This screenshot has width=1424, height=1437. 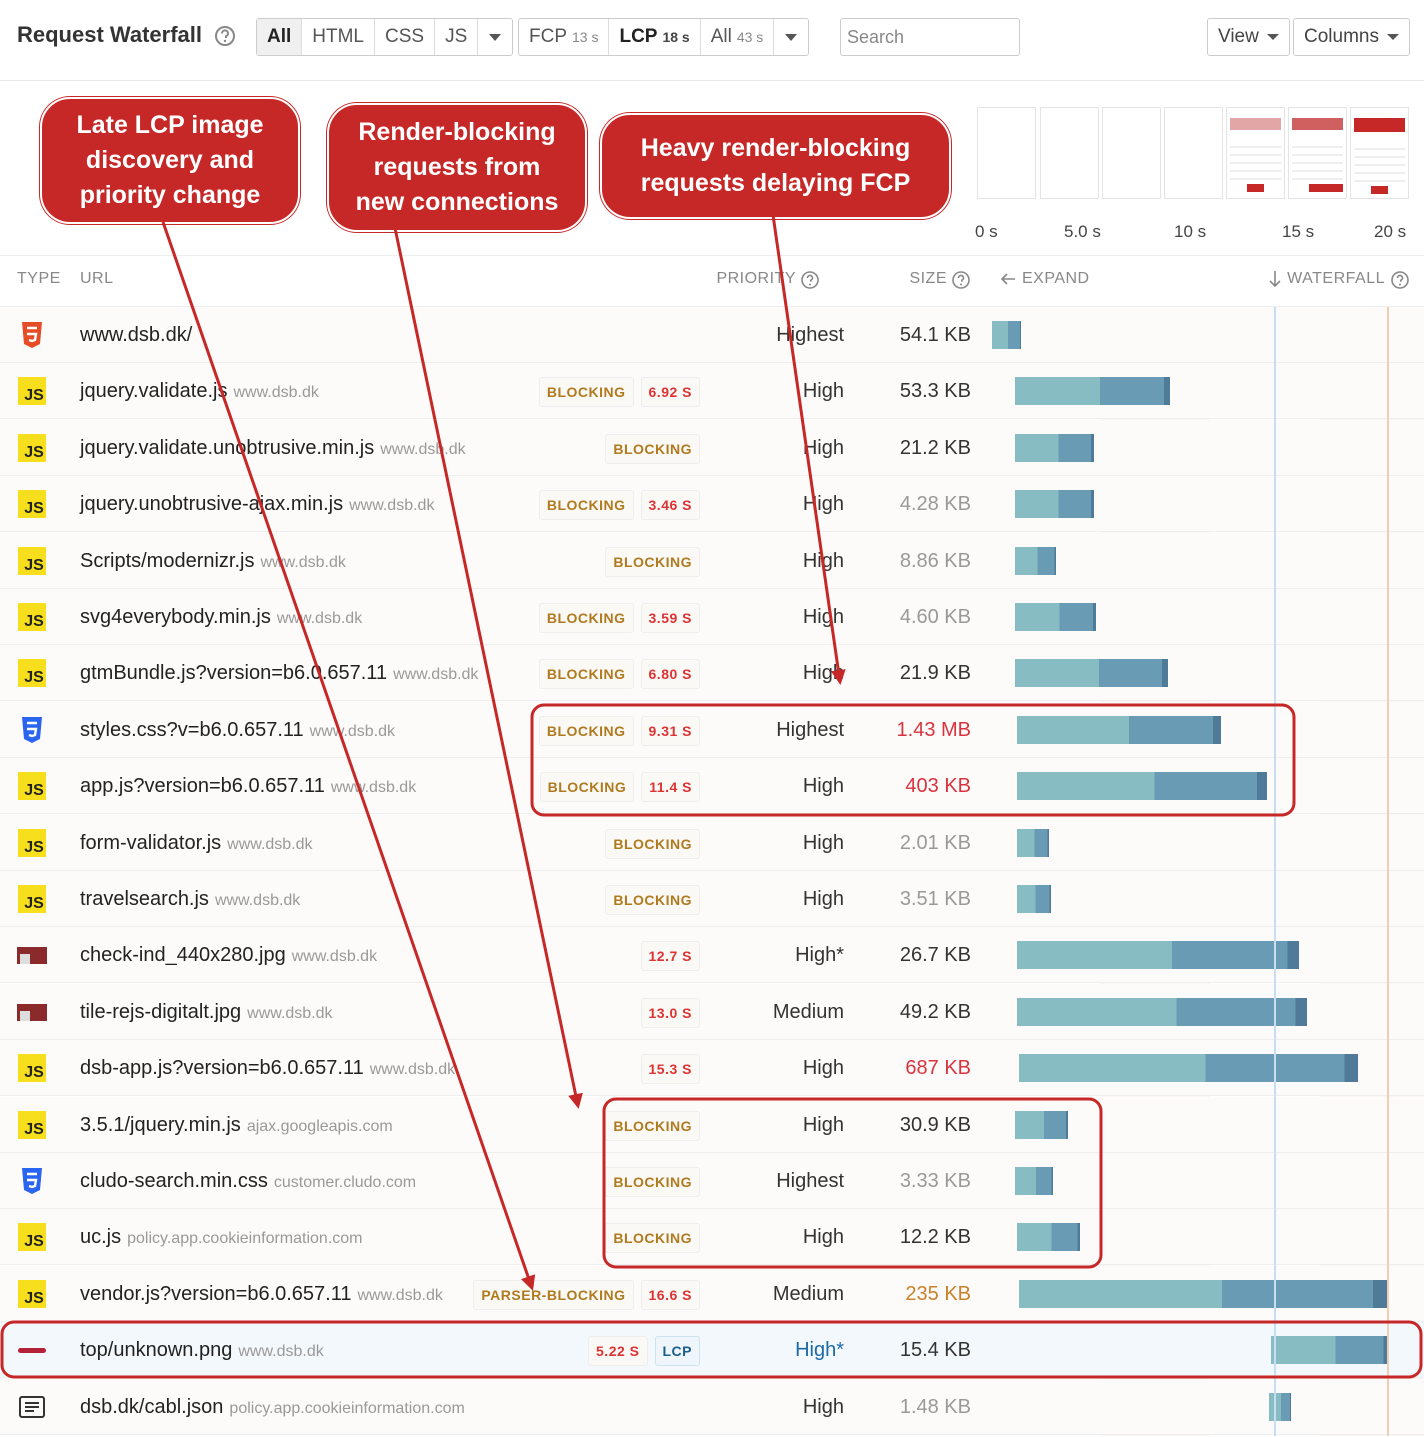 I want to click on view-button: View, so click(x=1248, y=37).